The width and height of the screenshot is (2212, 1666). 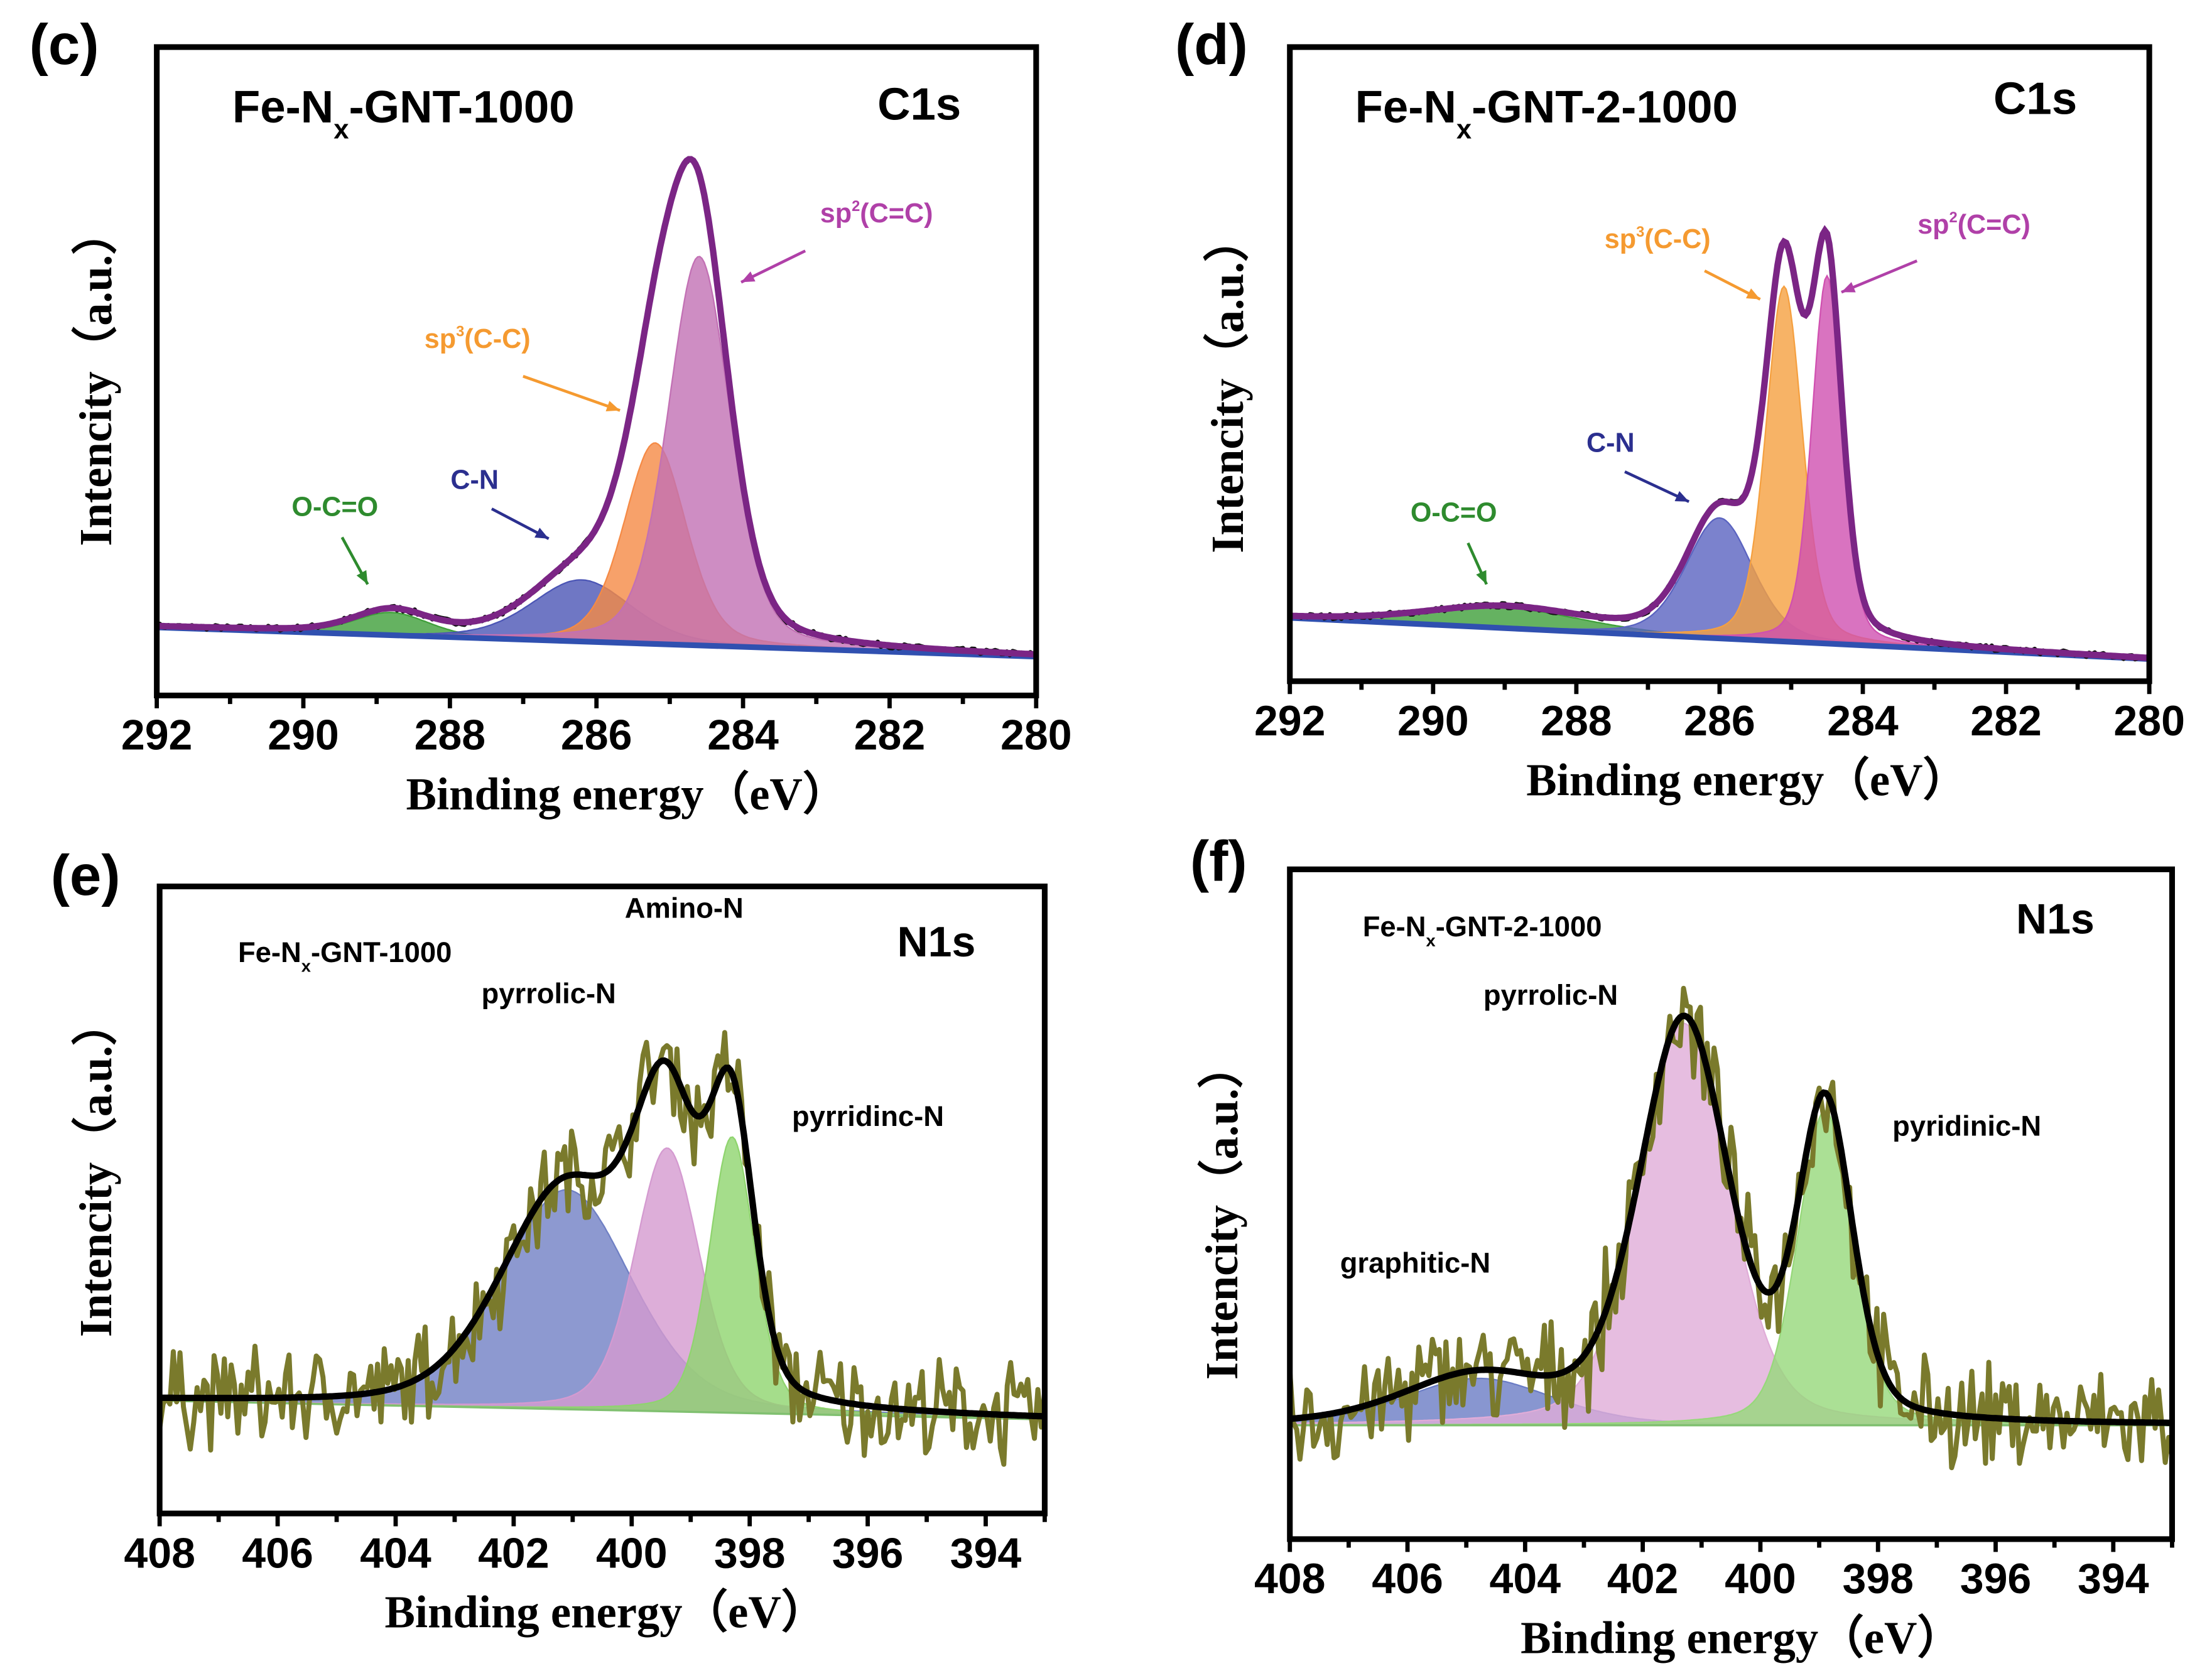 What do you see at coordinates (1290, 1579) in the screenshot?
I see `x-tick-label: 408` at bounding box center [1290, 1579].